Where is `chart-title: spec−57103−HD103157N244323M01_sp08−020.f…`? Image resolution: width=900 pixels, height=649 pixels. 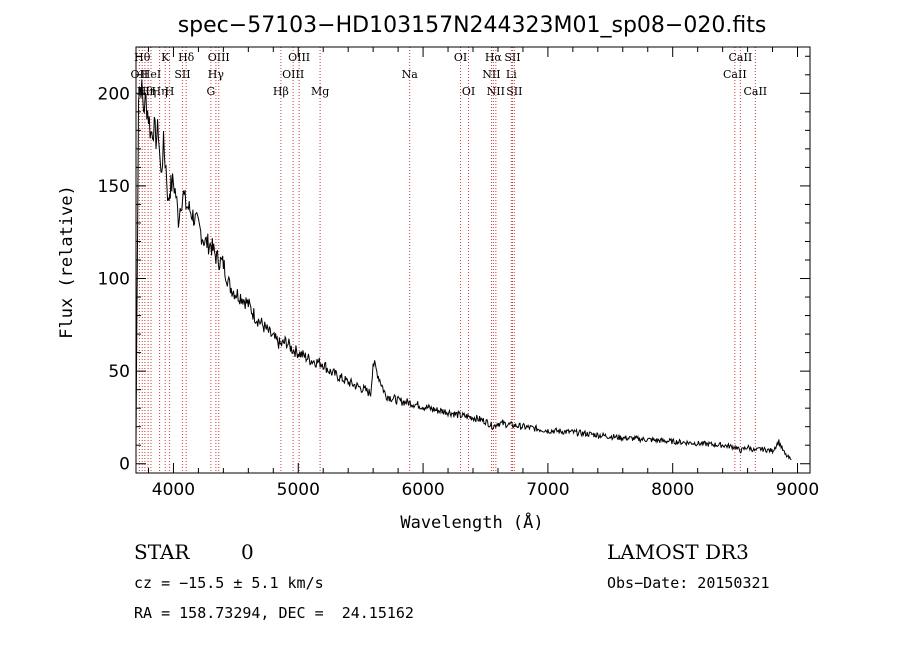
chart-title: spec−57103−HD103157N244323M01_sp08−020.f… is located at coordinates (472, 25).